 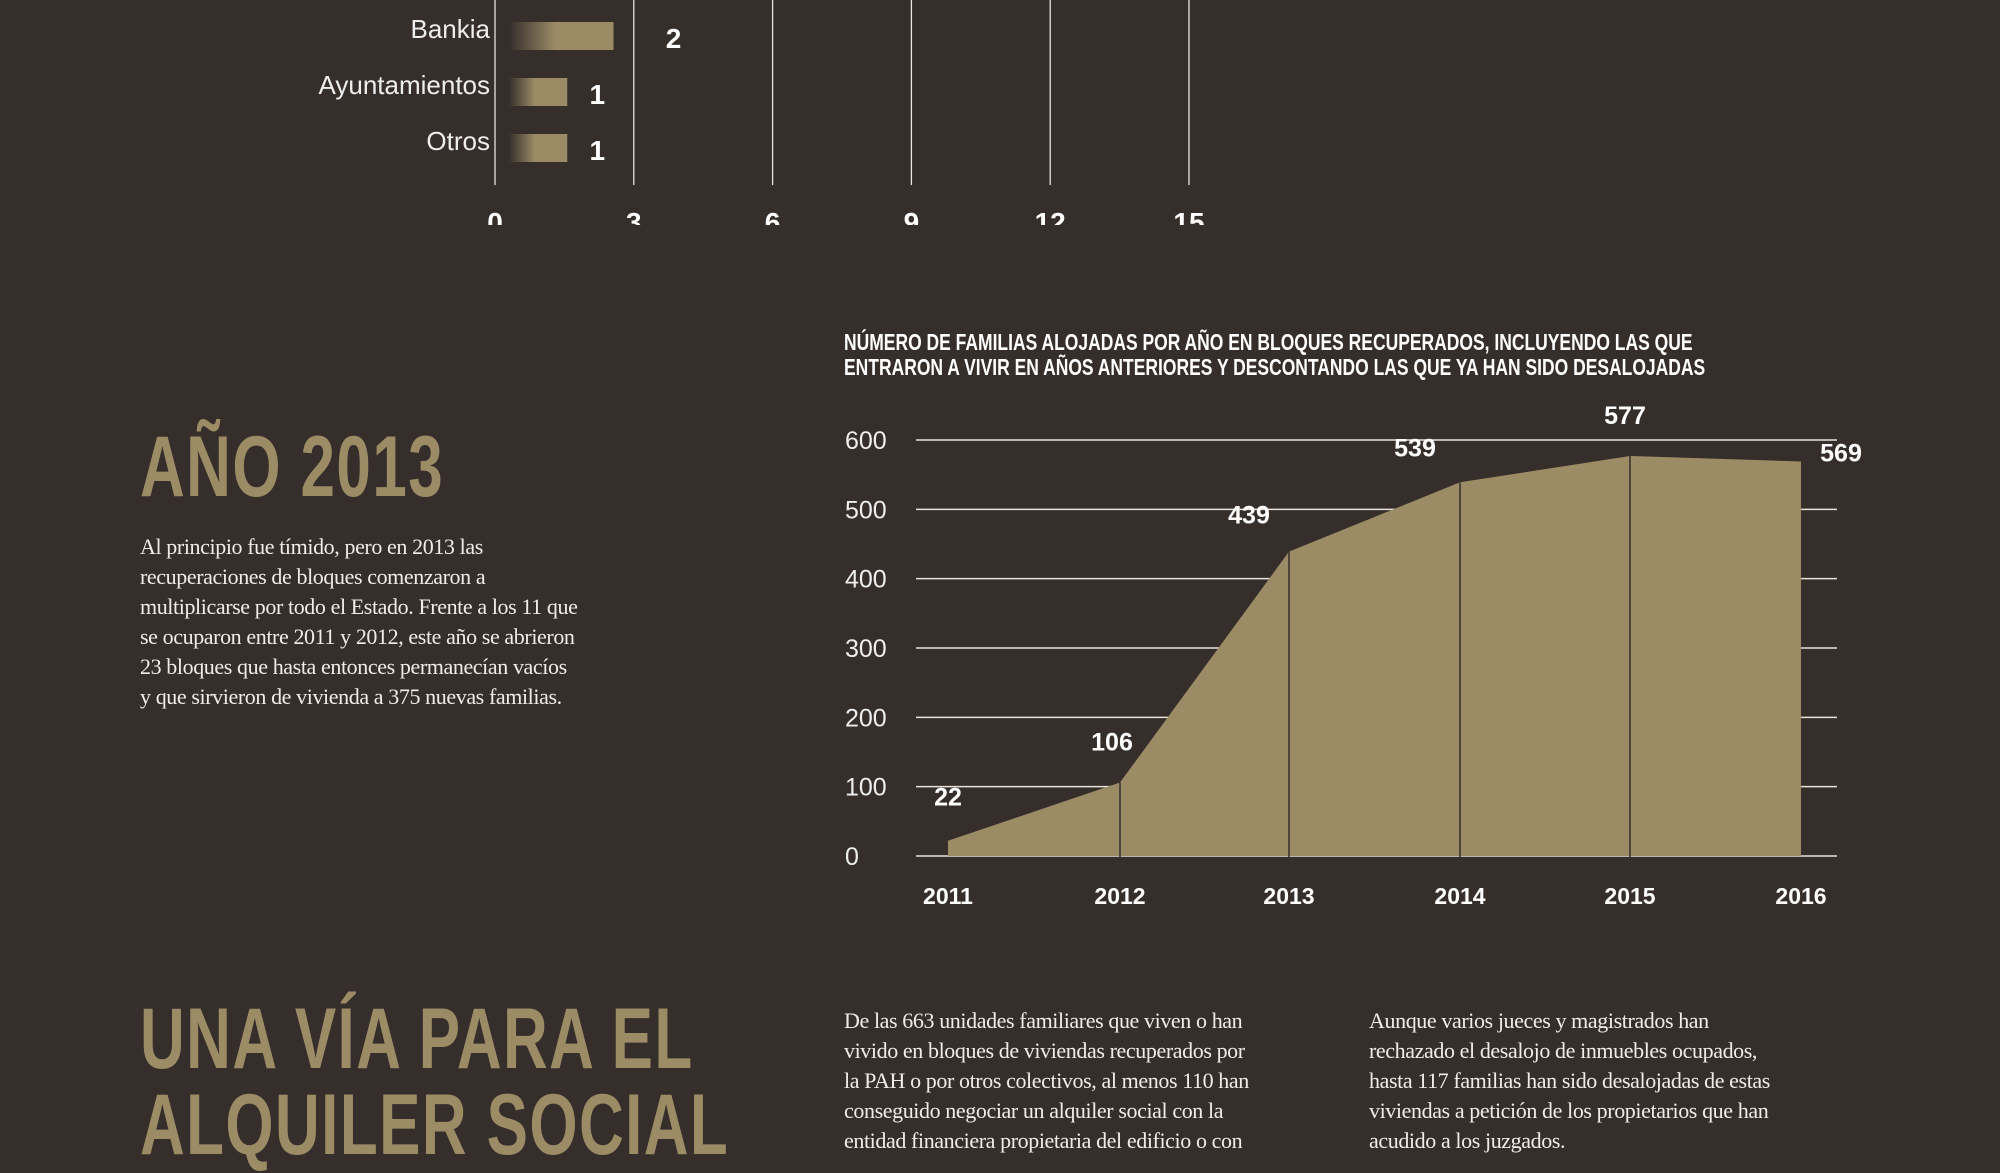 What do you see at coordinates (674, 38) in the screenshot?
I see `bar-value-label: 2` at bounding box center [674, 38].